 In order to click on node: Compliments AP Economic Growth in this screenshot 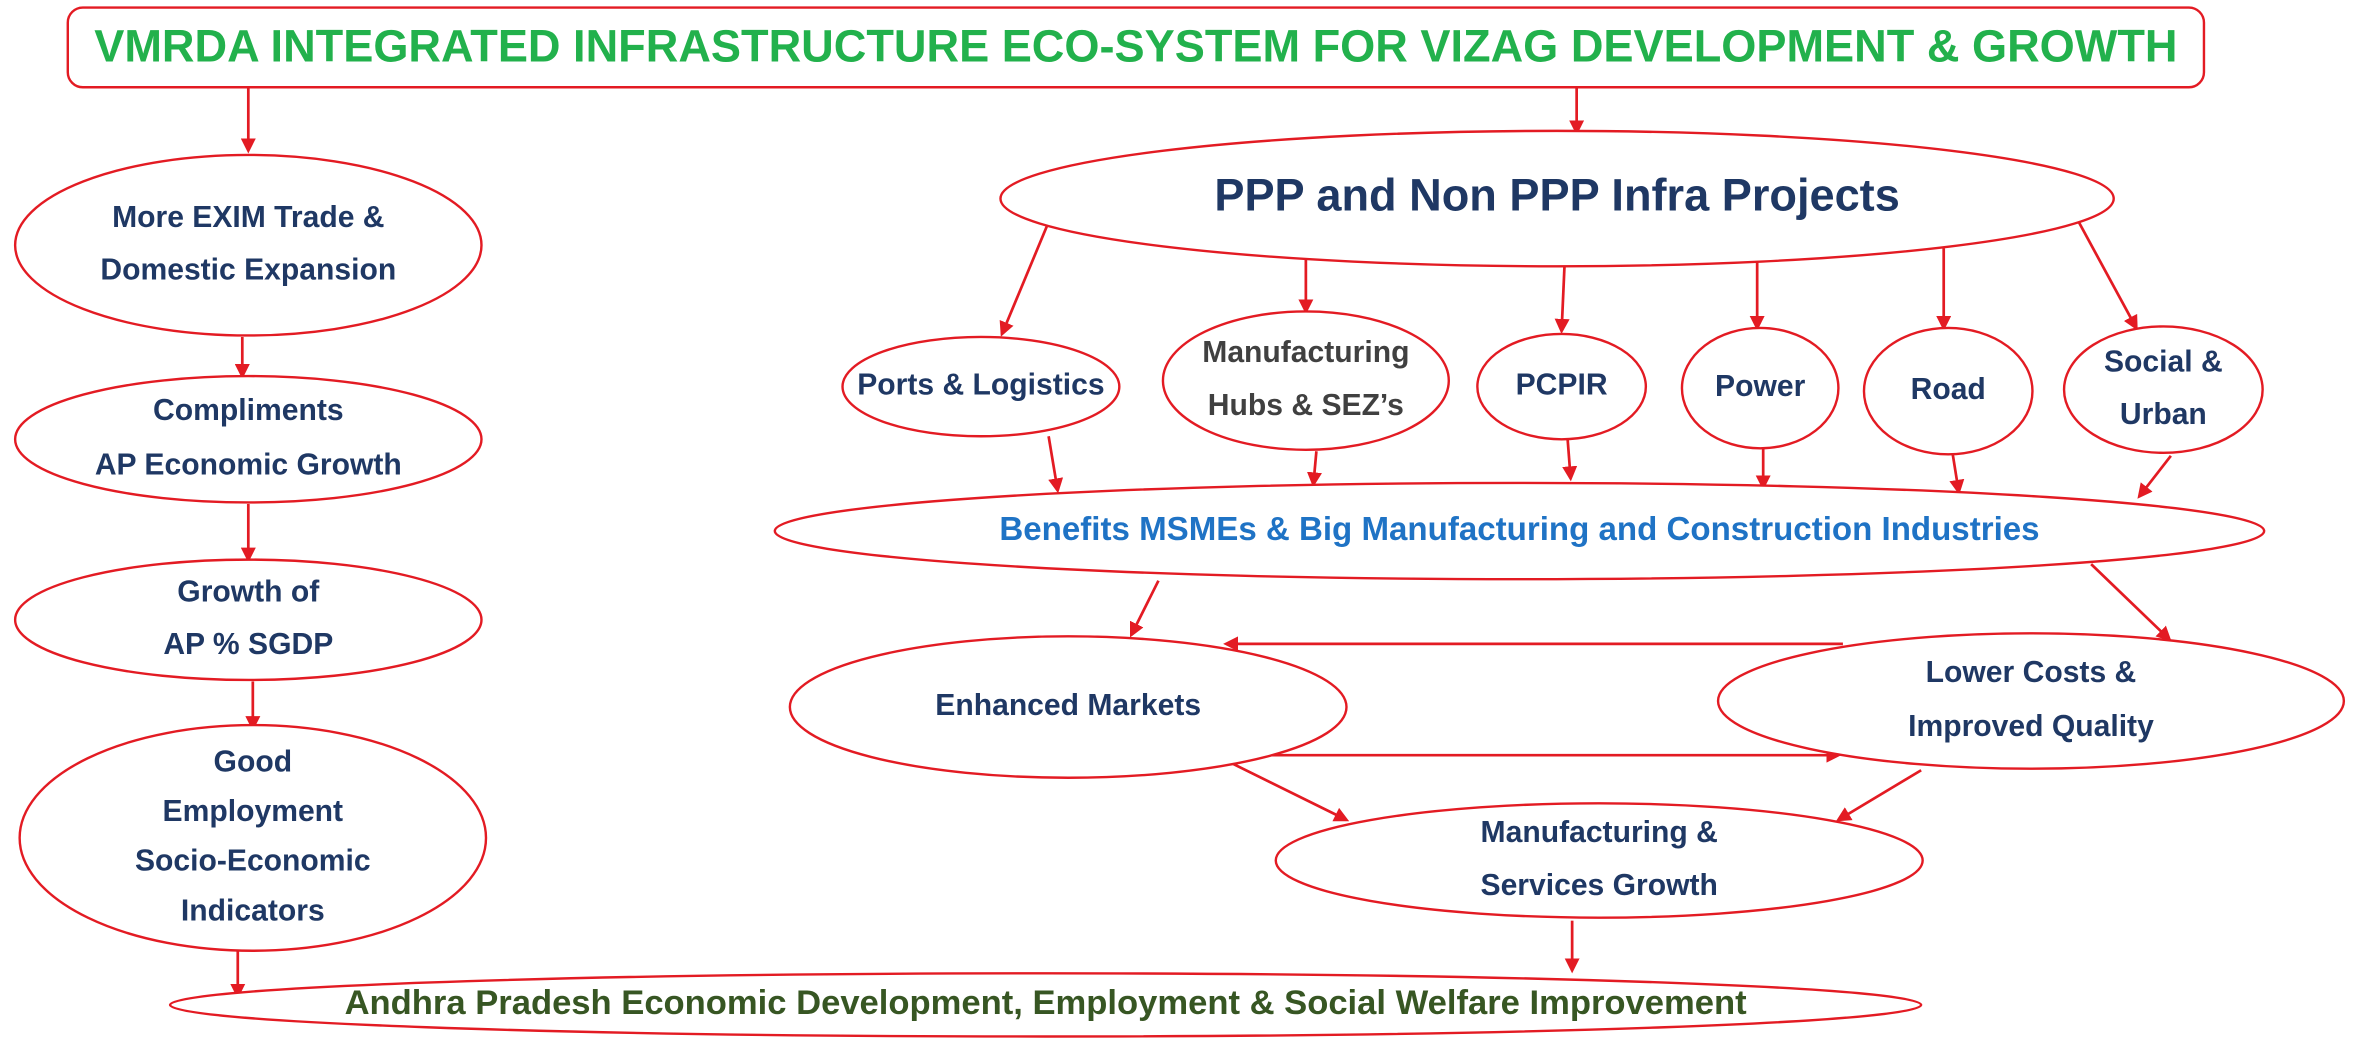, I will do `click(248, 439)`.